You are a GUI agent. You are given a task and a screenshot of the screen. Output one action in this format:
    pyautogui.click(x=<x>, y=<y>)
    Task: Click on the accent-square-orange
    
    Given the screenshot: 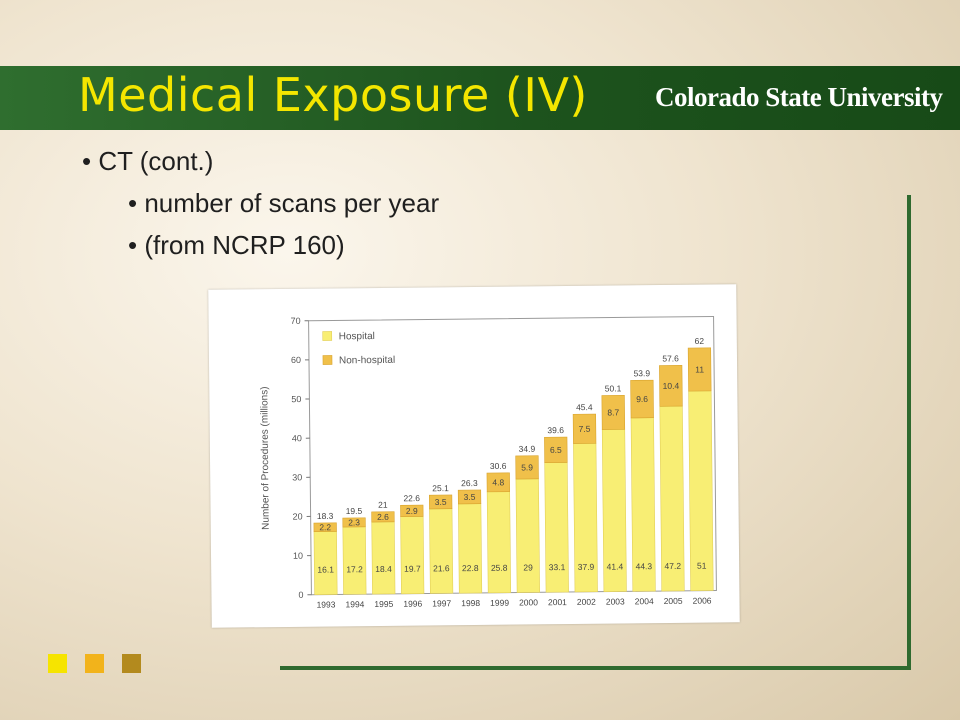 What is the action you would take?
    pyautogui.click(x=94, y=663)
    